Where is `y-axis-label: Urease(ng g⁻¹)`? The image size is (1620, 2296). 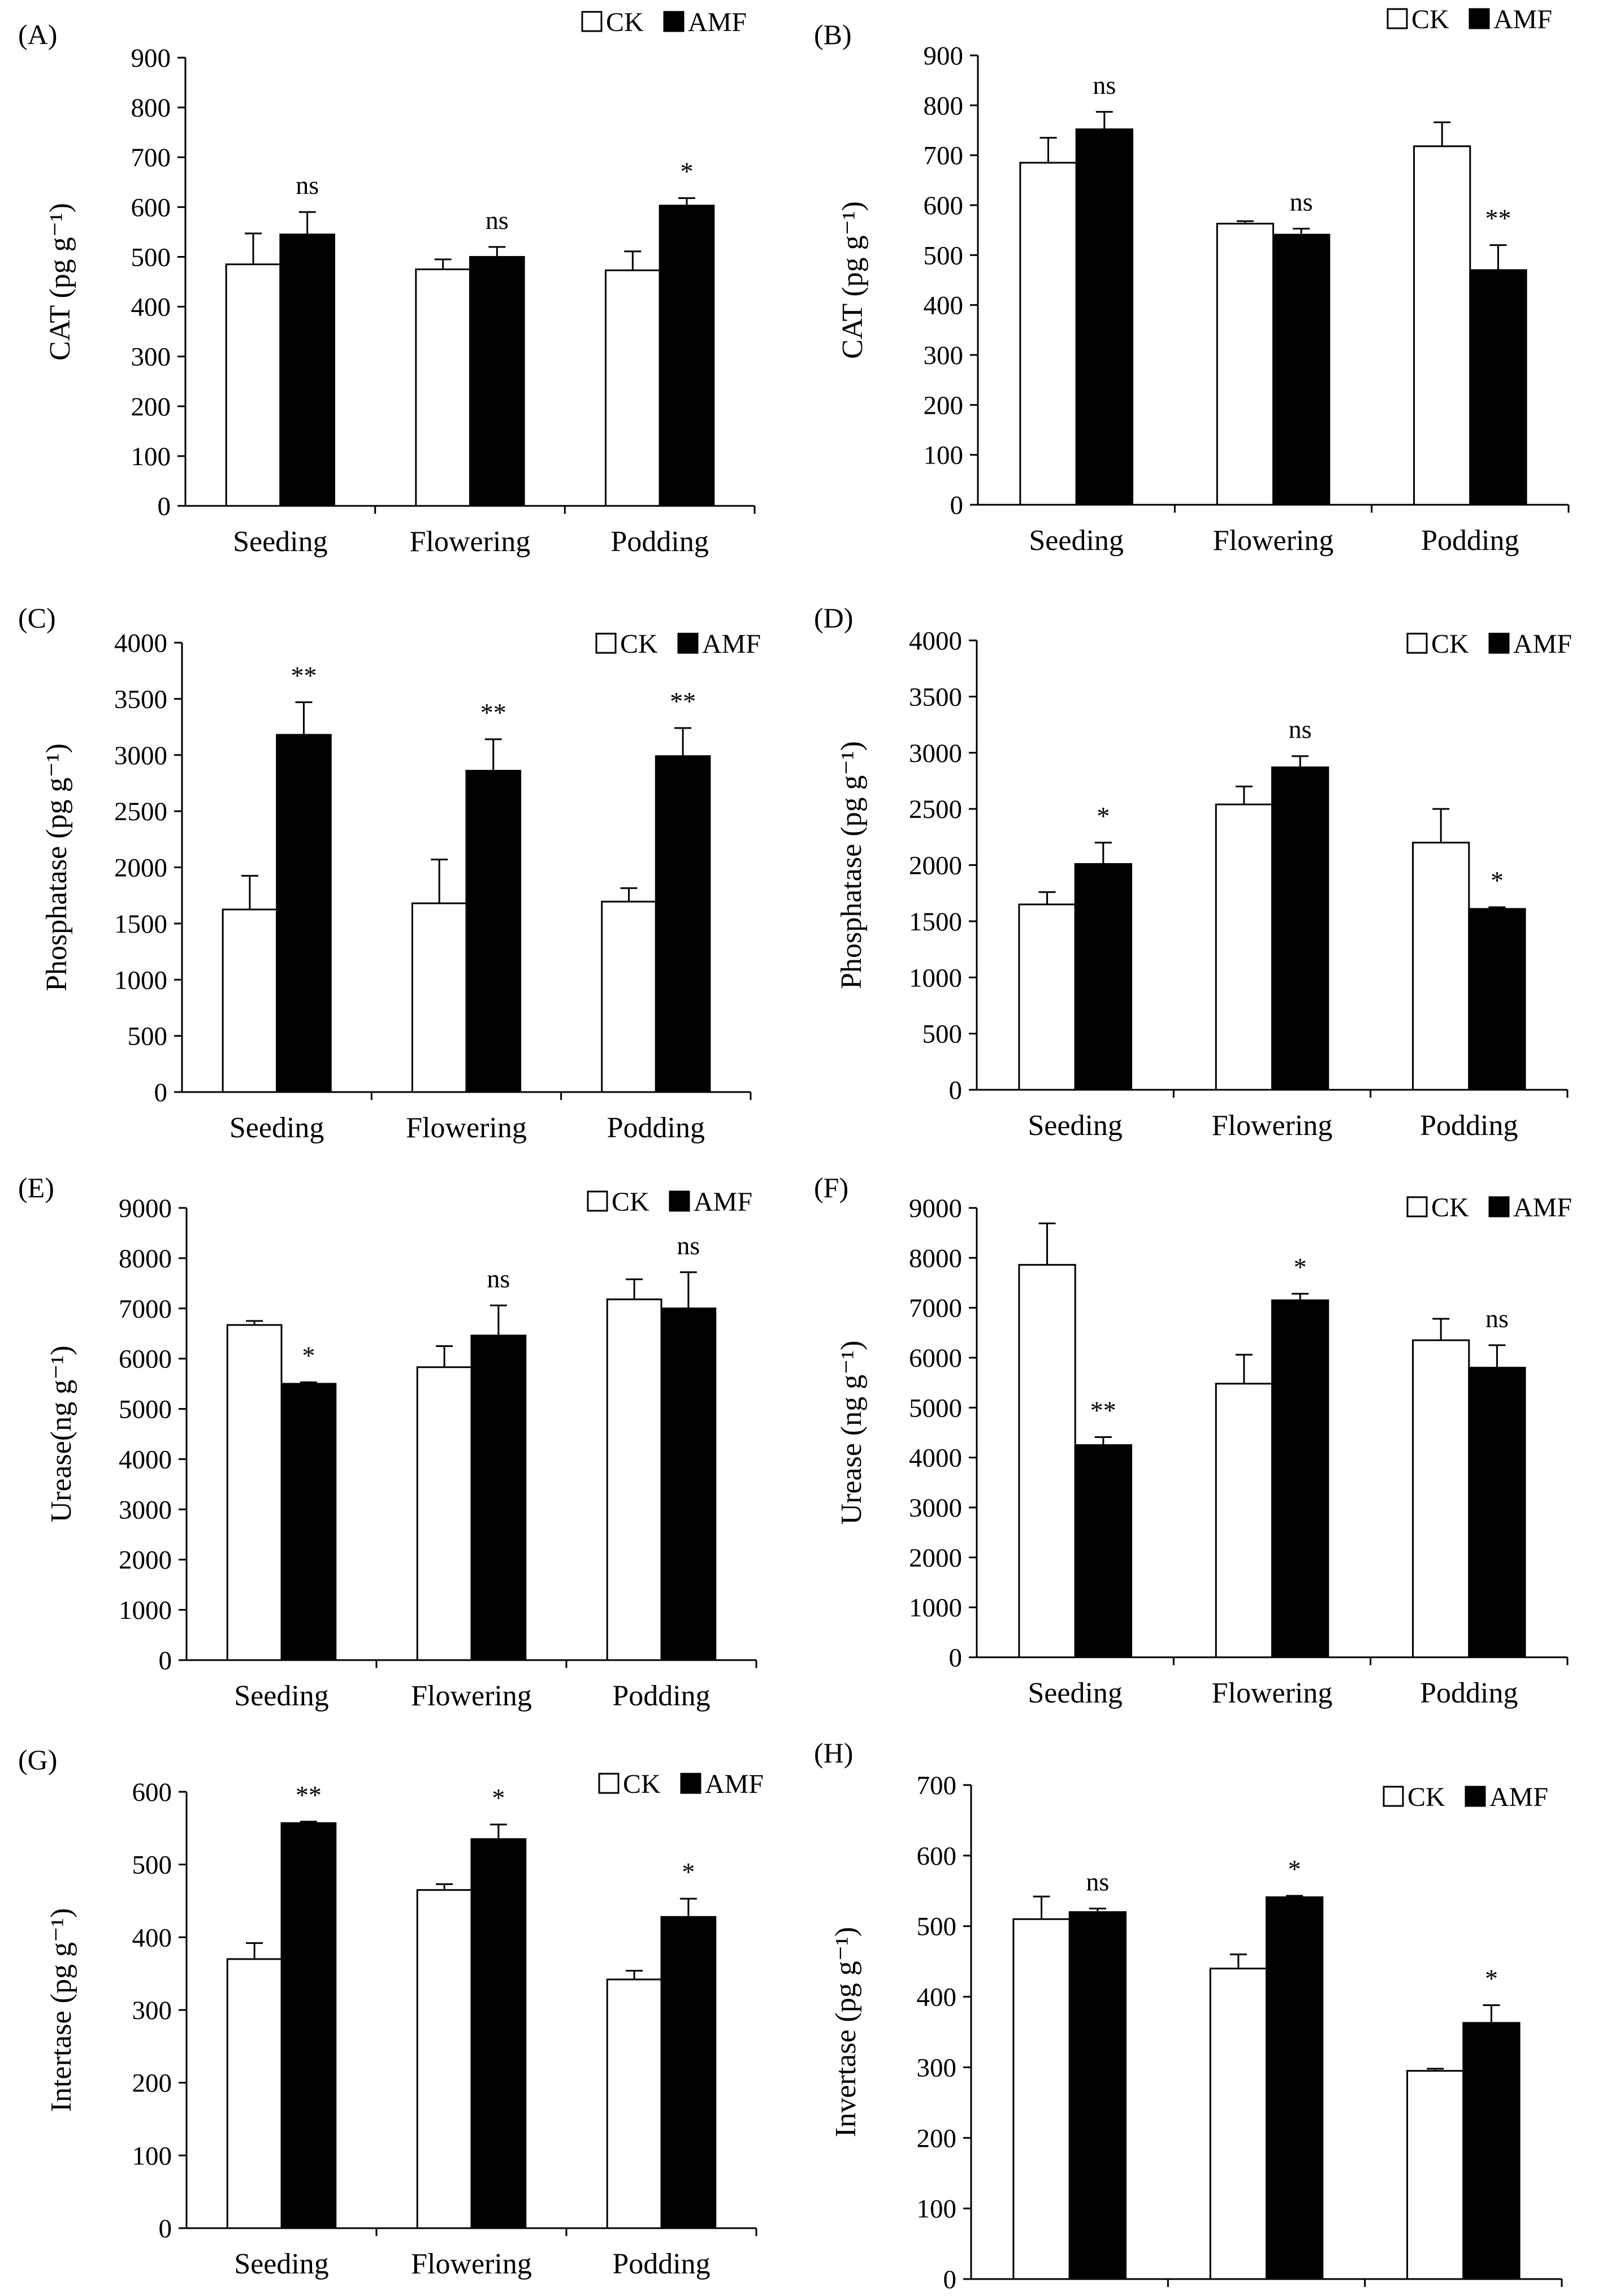
y-axis-label: Urease(ng g⁻¹) is located at coordinates (61, 1433).